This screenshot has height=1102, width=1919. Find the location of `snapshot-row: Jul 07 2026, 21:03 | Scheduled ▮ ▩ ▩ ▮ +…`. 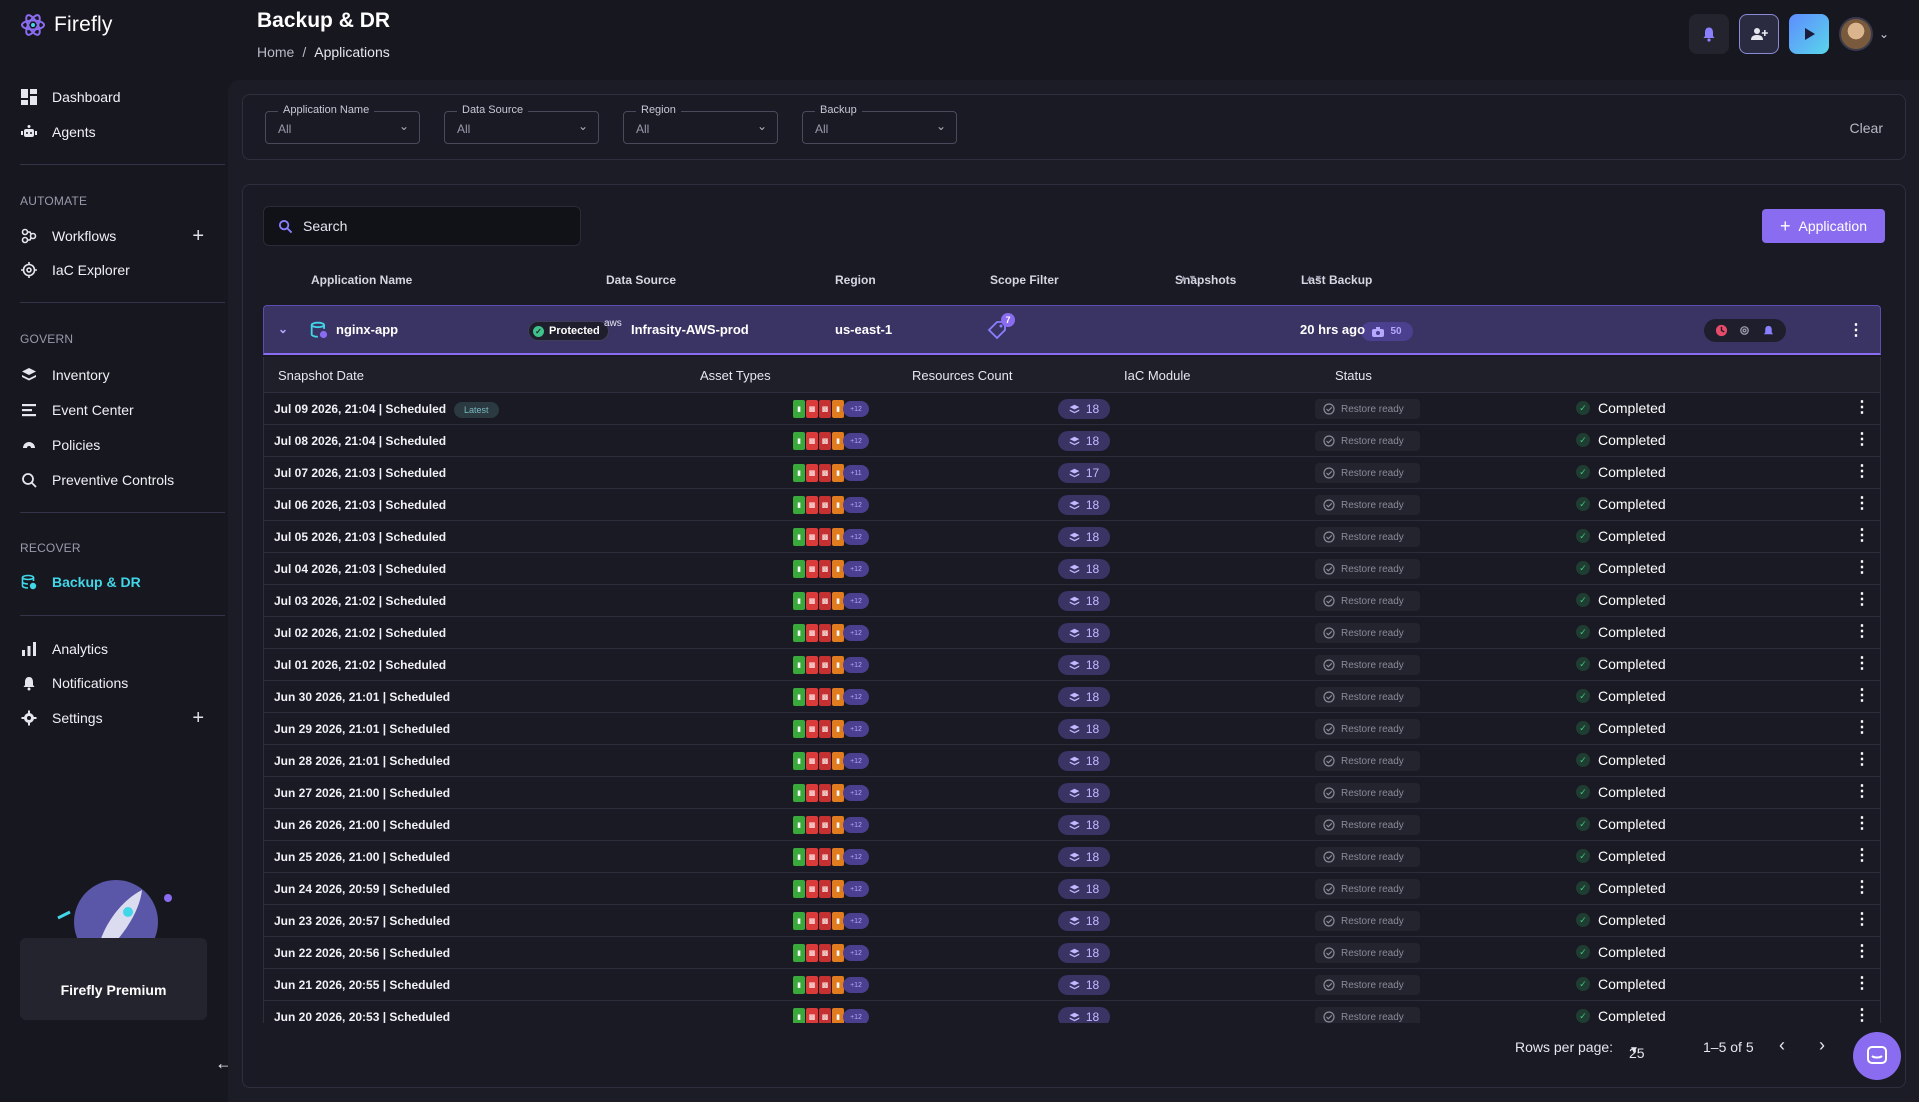

snapshot-row: Jul 07 2026, 21:03 | Scheduled ▮ ▩ ▩ ▮ +… is located at coordinates (1072, 473).